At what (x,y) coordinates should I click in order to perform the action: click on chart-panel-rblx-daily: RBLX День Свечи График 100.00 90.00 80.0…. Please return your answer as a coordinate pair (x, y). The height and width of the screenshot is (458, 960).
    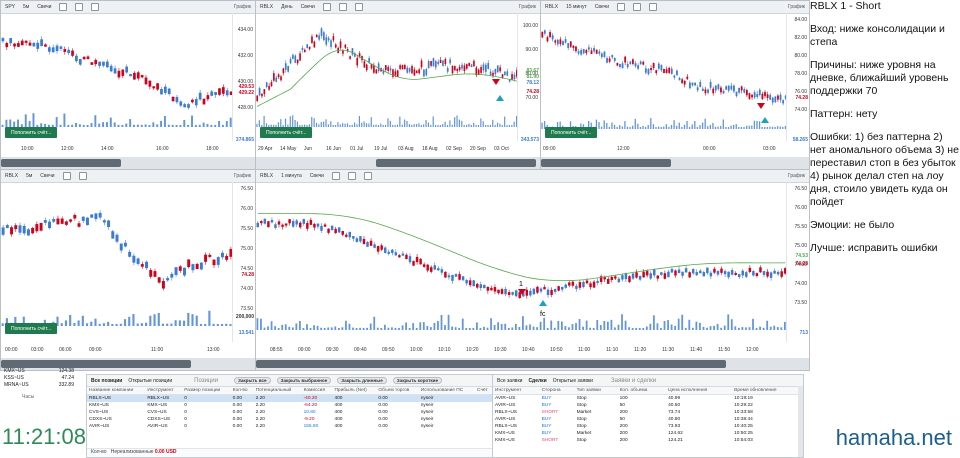
    Looking at the image, I should click on (398, 85).